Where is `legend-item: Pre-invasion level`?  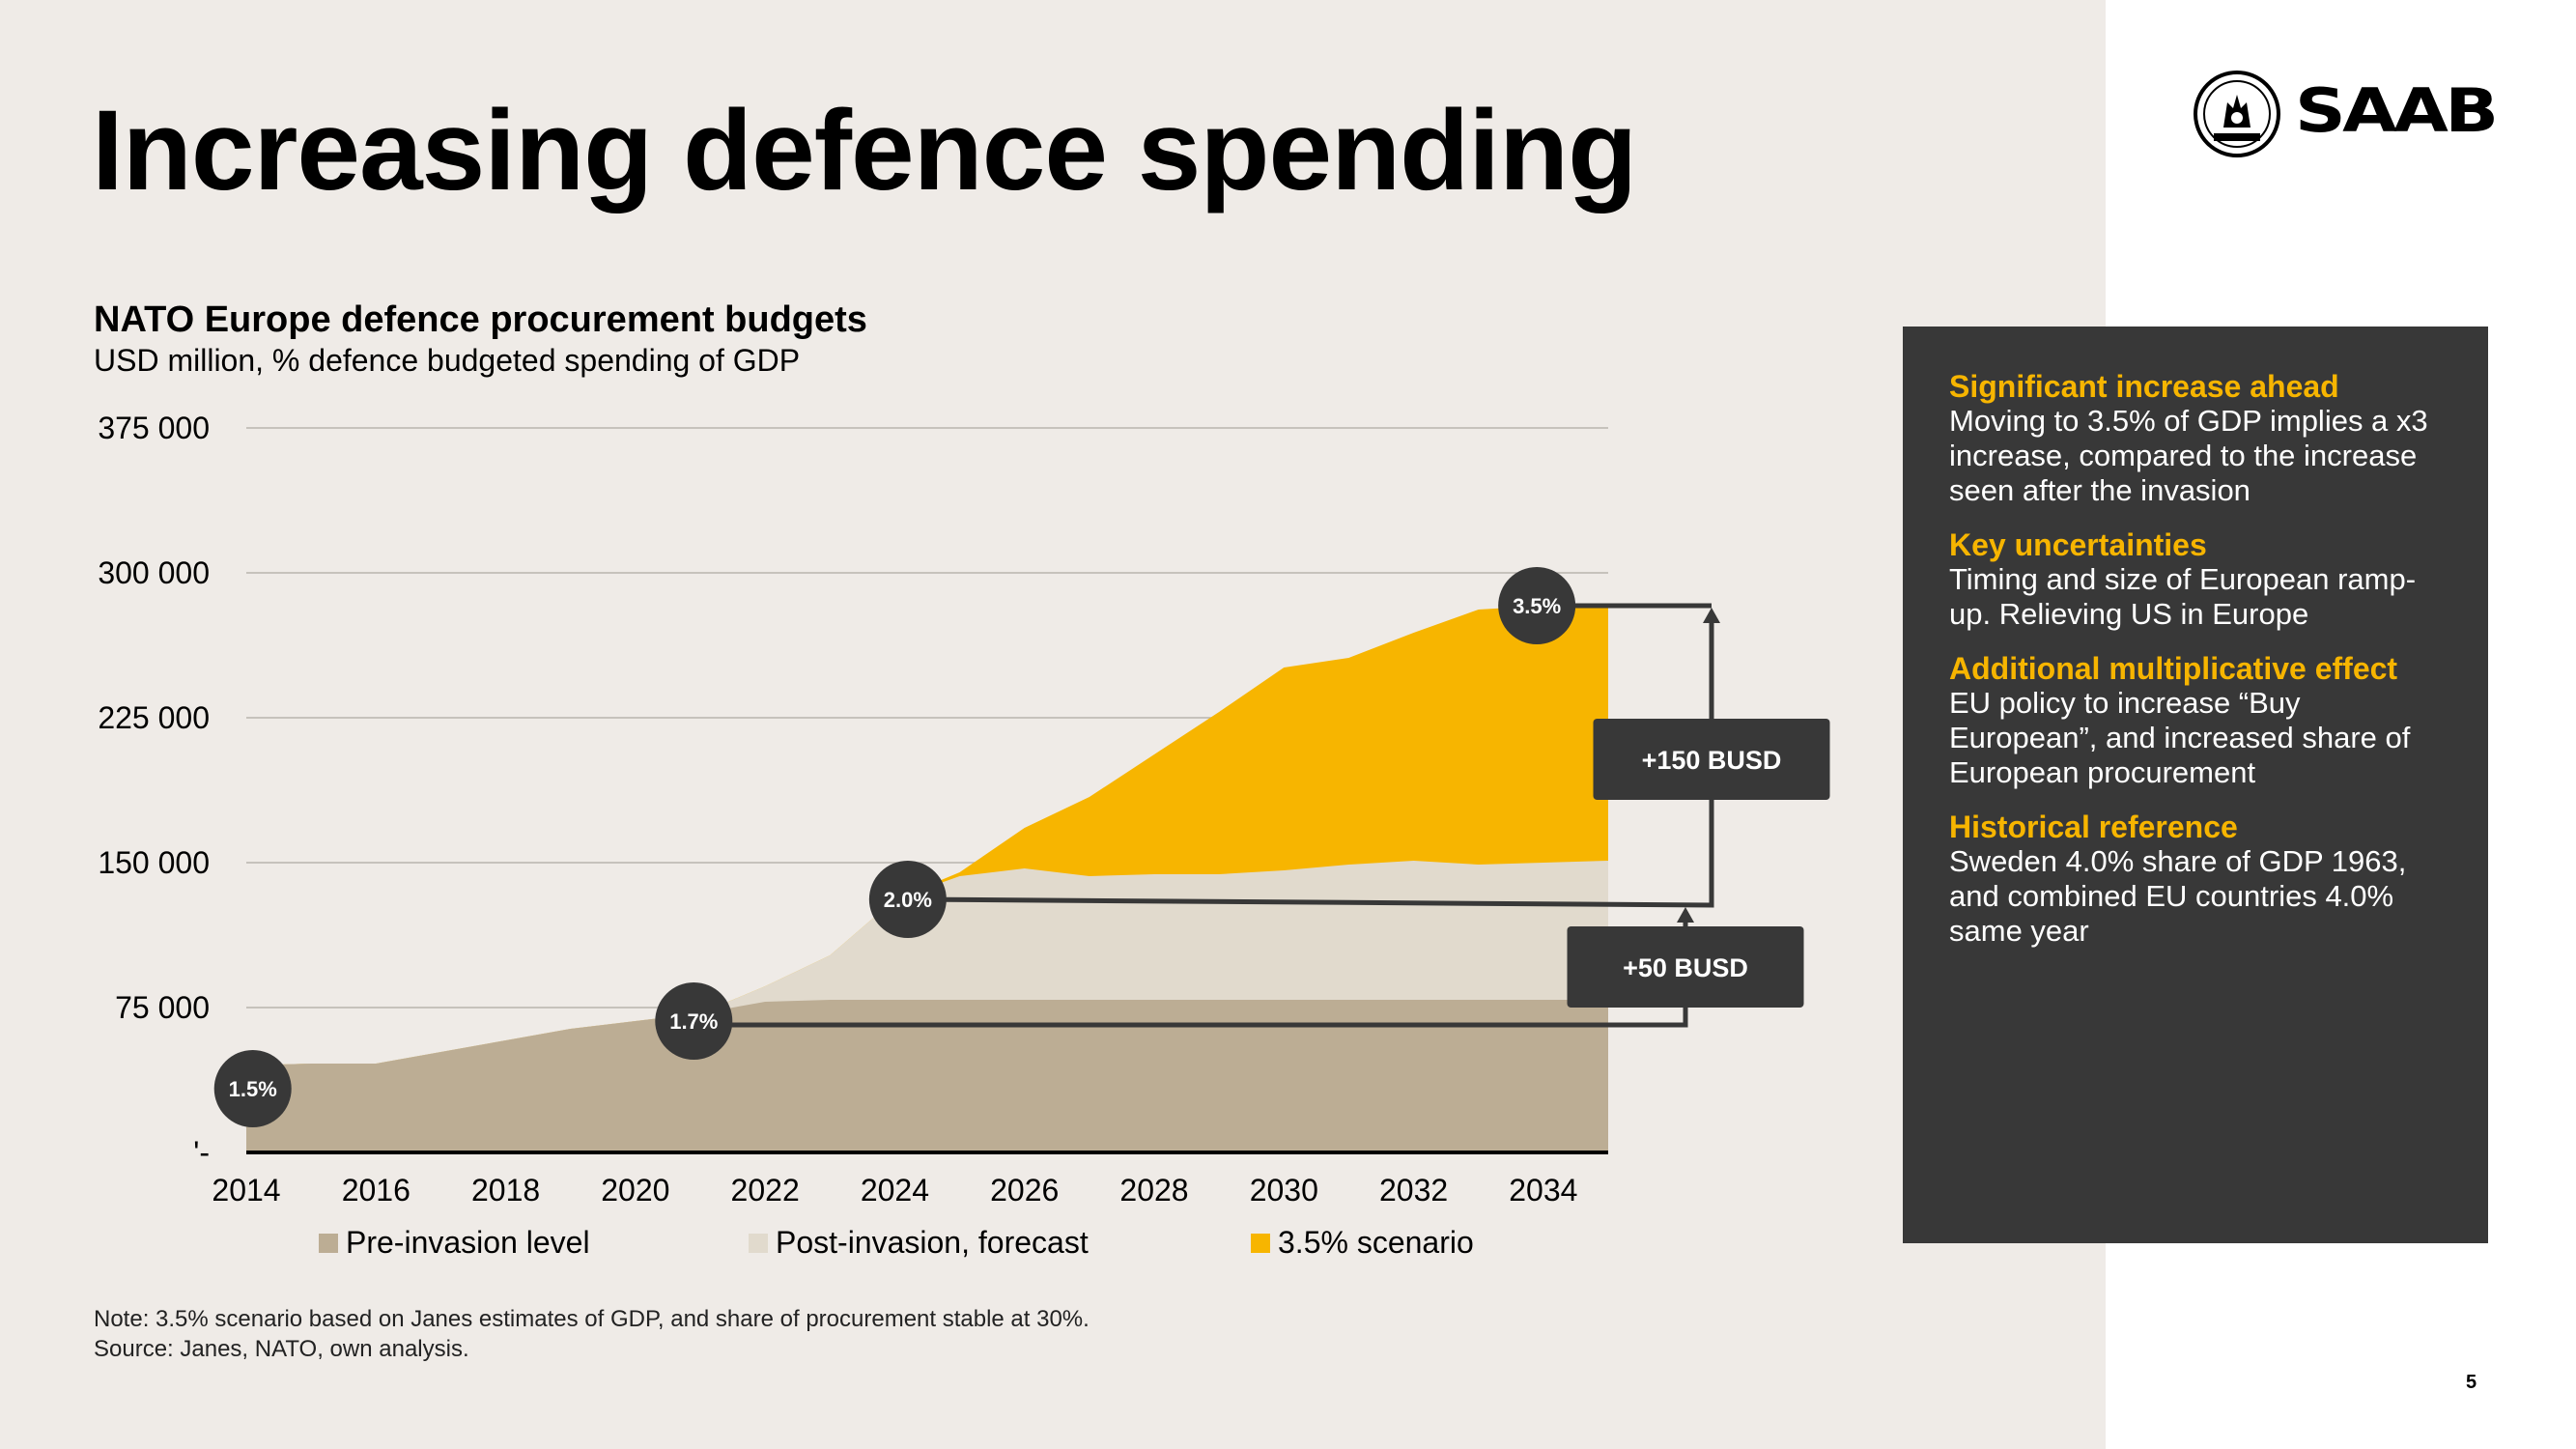
legend-item: Pre-invasion level is located at coordinates (454, 1243).